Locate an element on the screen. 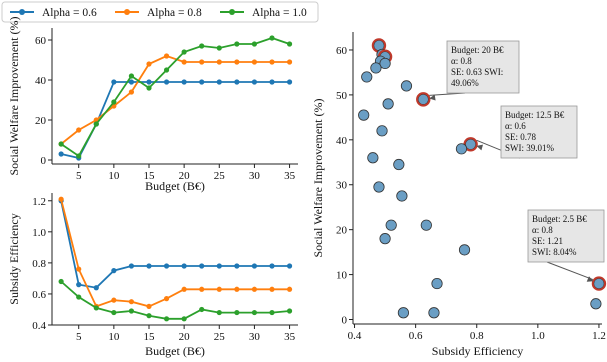  welfare-budget-x-tick-label: 20 is located at coordinates (185, 176).